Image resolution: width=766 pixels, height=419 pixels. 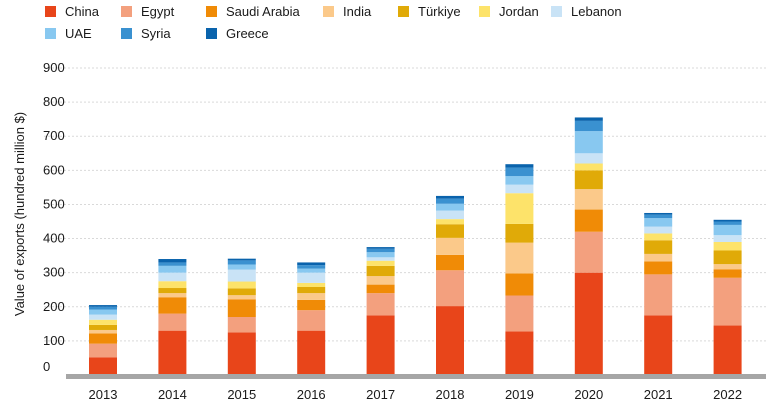 I want to click on bar-segment-lebanon-2022, so click(x=727, y=238).